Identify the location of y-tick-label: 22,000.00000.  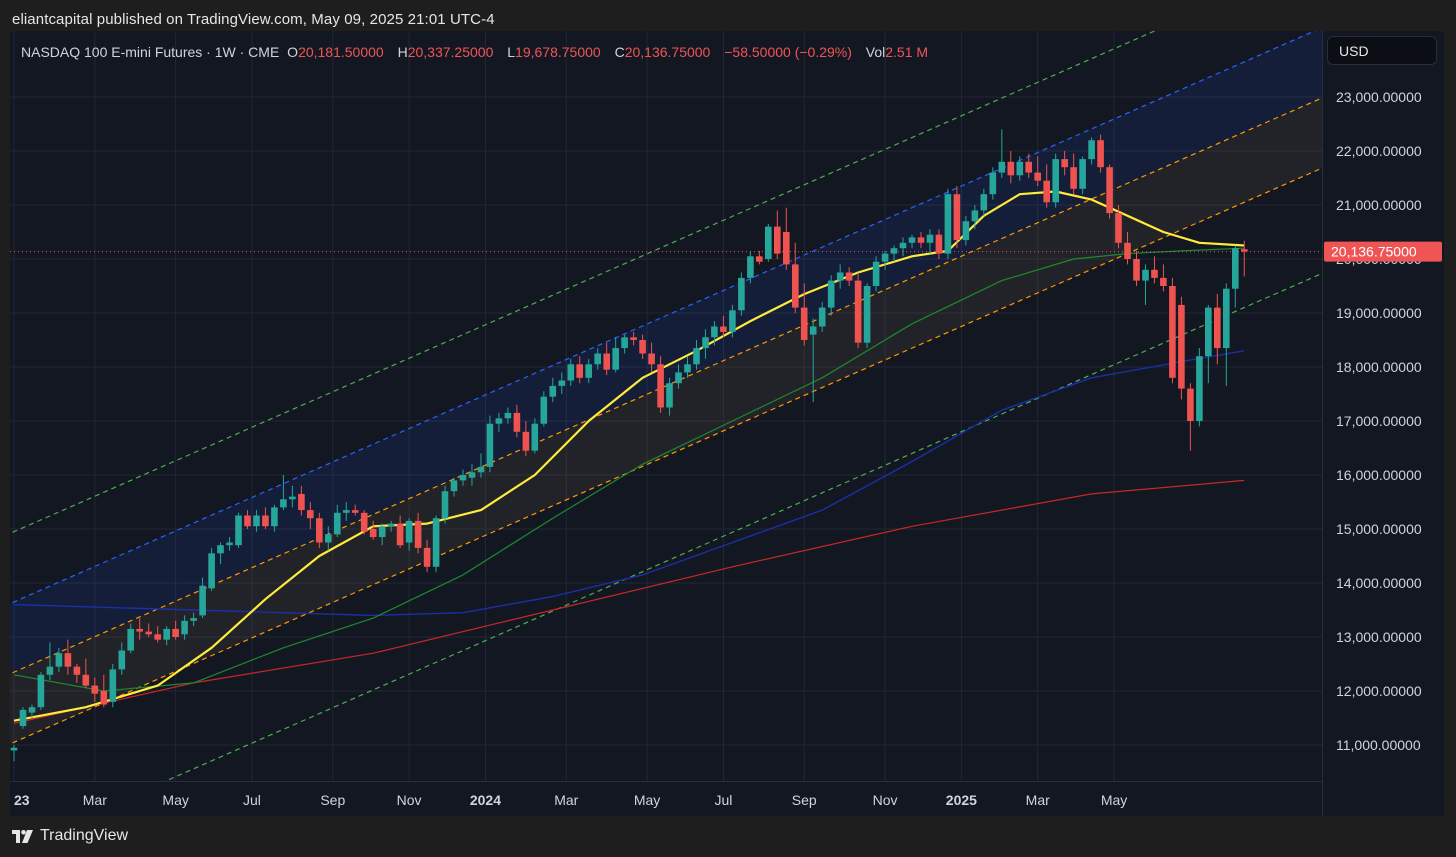
(1379, 151).